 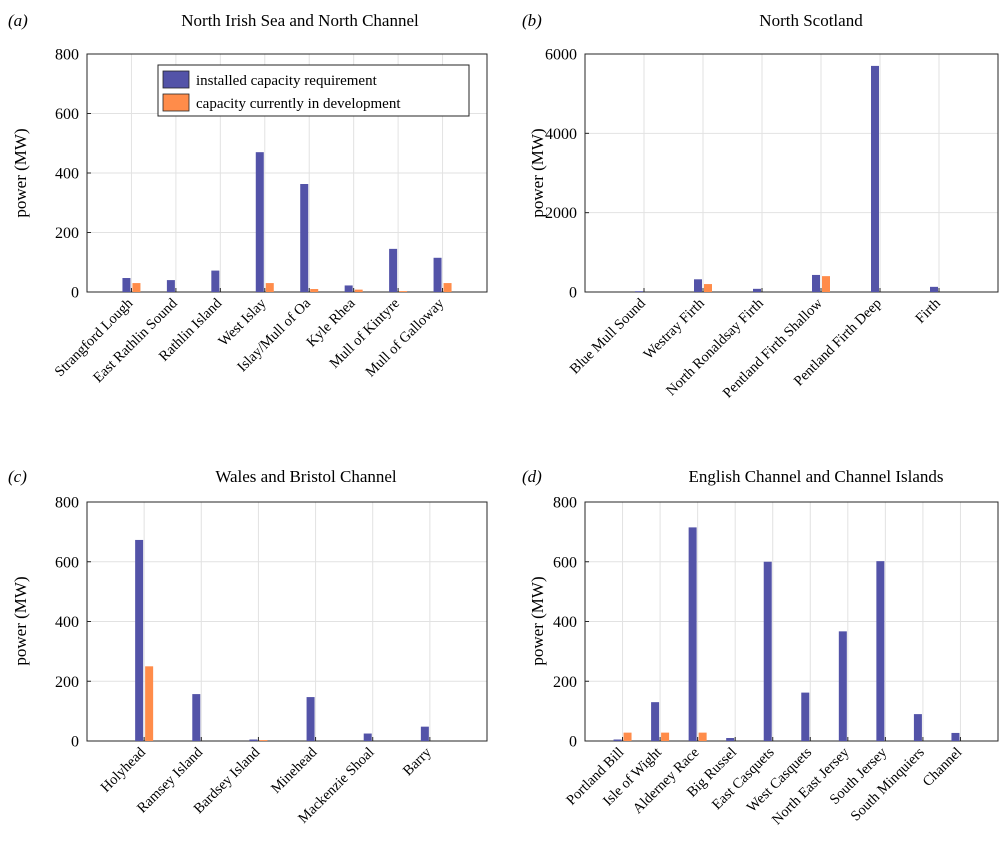 What do you see at coordinates (18, 20) in the screenshot?
I see `panel-letter: (a)` at bounding box center [18, 20].